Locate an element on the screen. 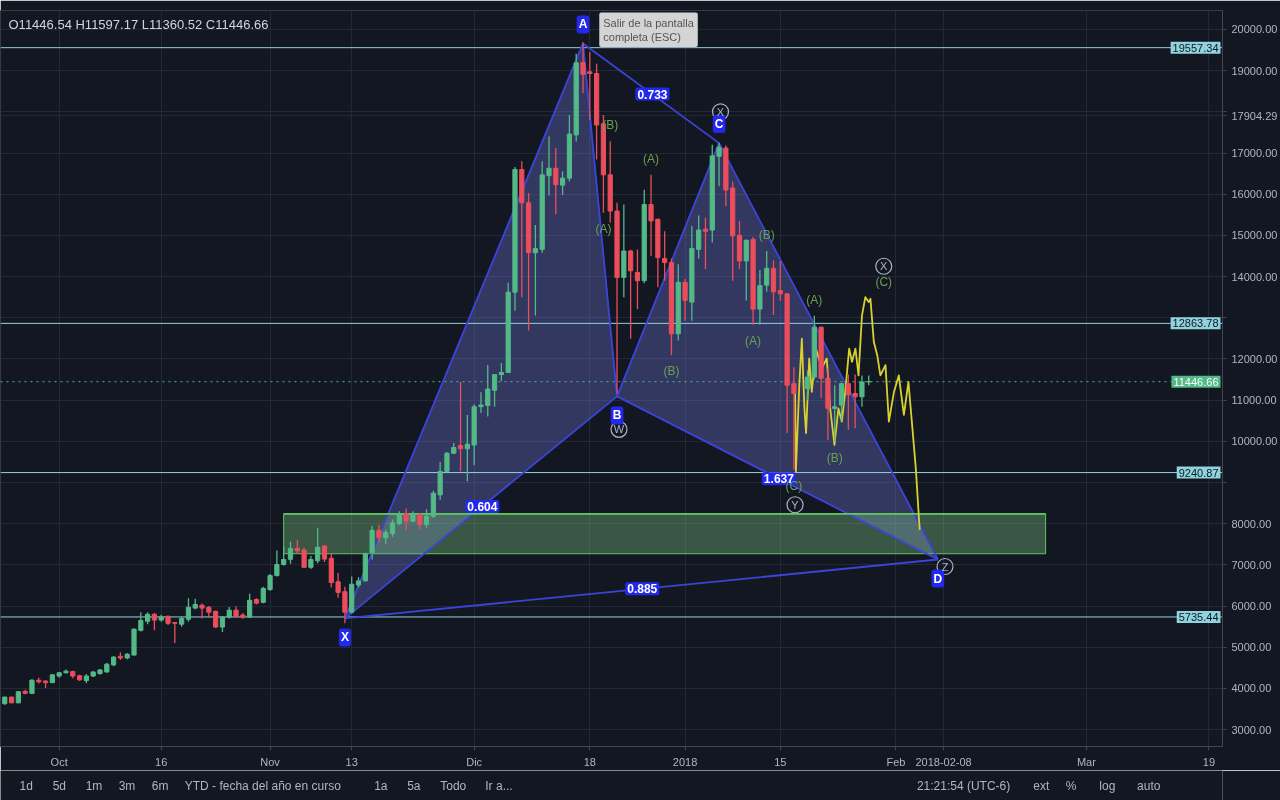 The image size is (1280, 800). text: 5d is located at coordinates (59, 785).